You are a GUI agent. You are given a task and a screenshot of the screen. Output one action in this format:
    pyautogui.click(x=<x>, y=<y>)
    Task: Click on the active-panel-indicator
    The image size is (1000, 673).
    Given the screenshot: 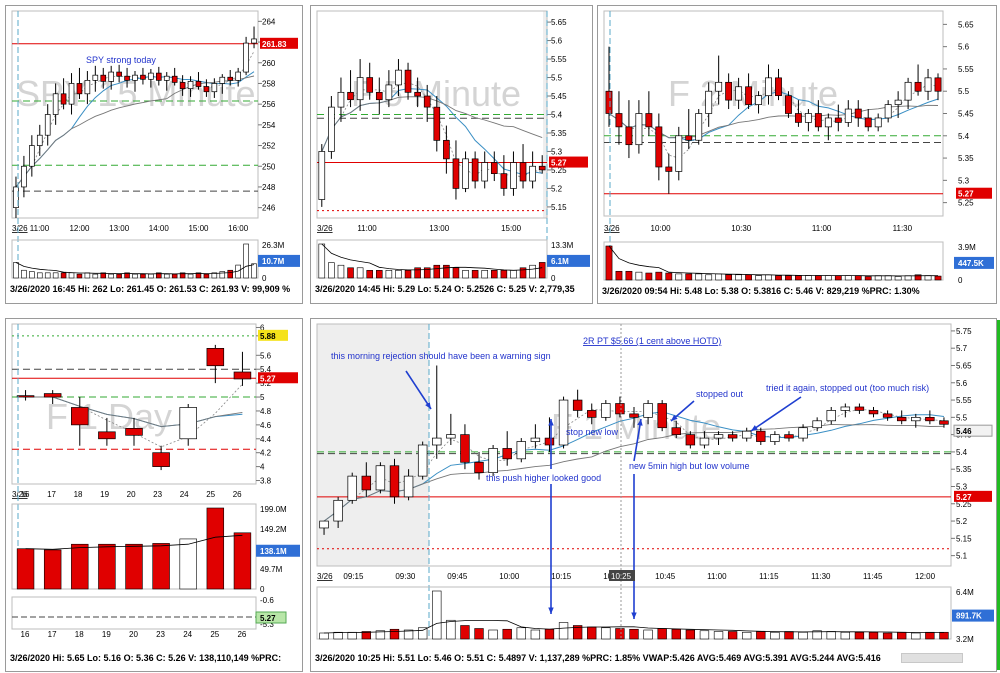 What is the action you would take?
    pyautogui.click(x=998, y=495)
    